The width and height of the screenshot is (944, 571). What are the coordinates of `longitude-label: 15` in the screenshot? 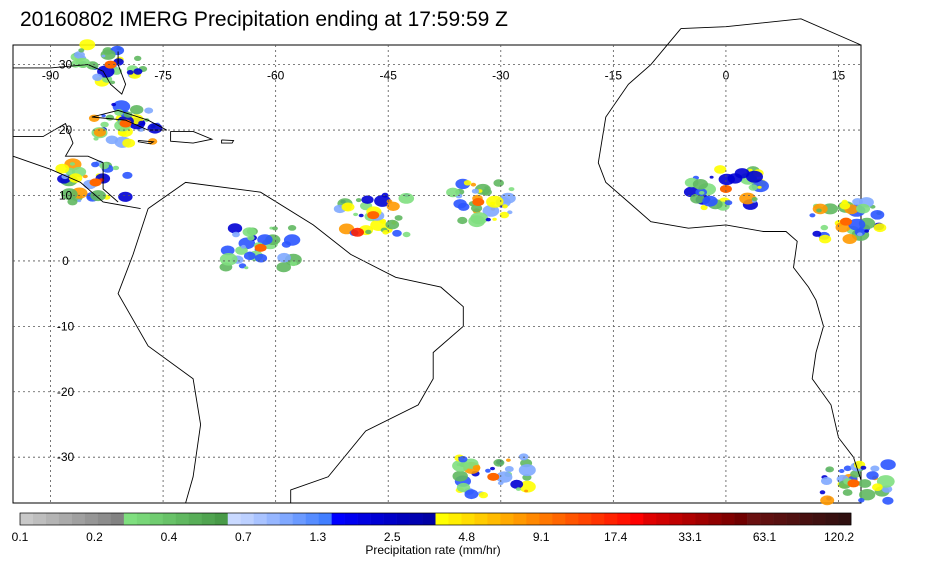 It's located at (839, 76).